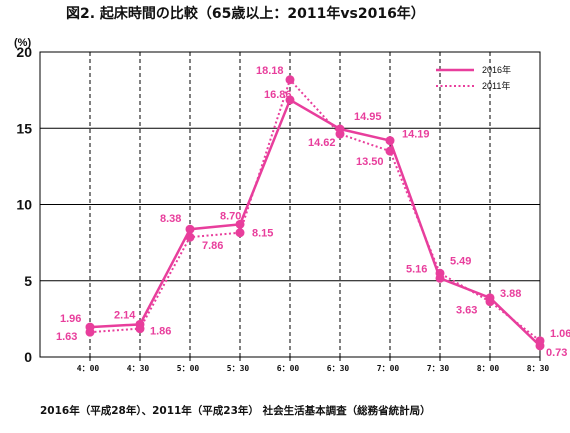 This screenshot has height=433, width=570. Describe the element at coordinates (288, 368) in the screenshot. I see `x-tick-label: 6：00` at that location.